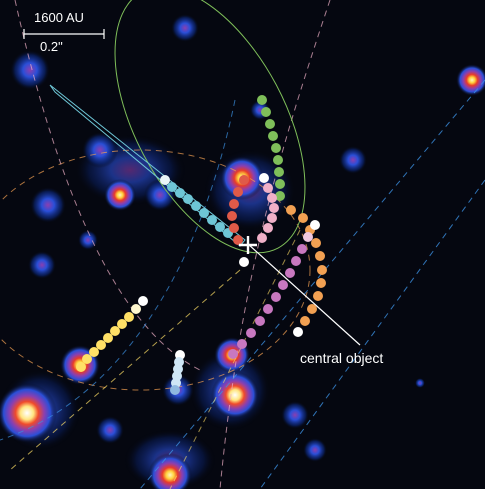  Describe the element at coordinates (268, 208) in the screenshot. I see `pink-orbit-dots` at that location.